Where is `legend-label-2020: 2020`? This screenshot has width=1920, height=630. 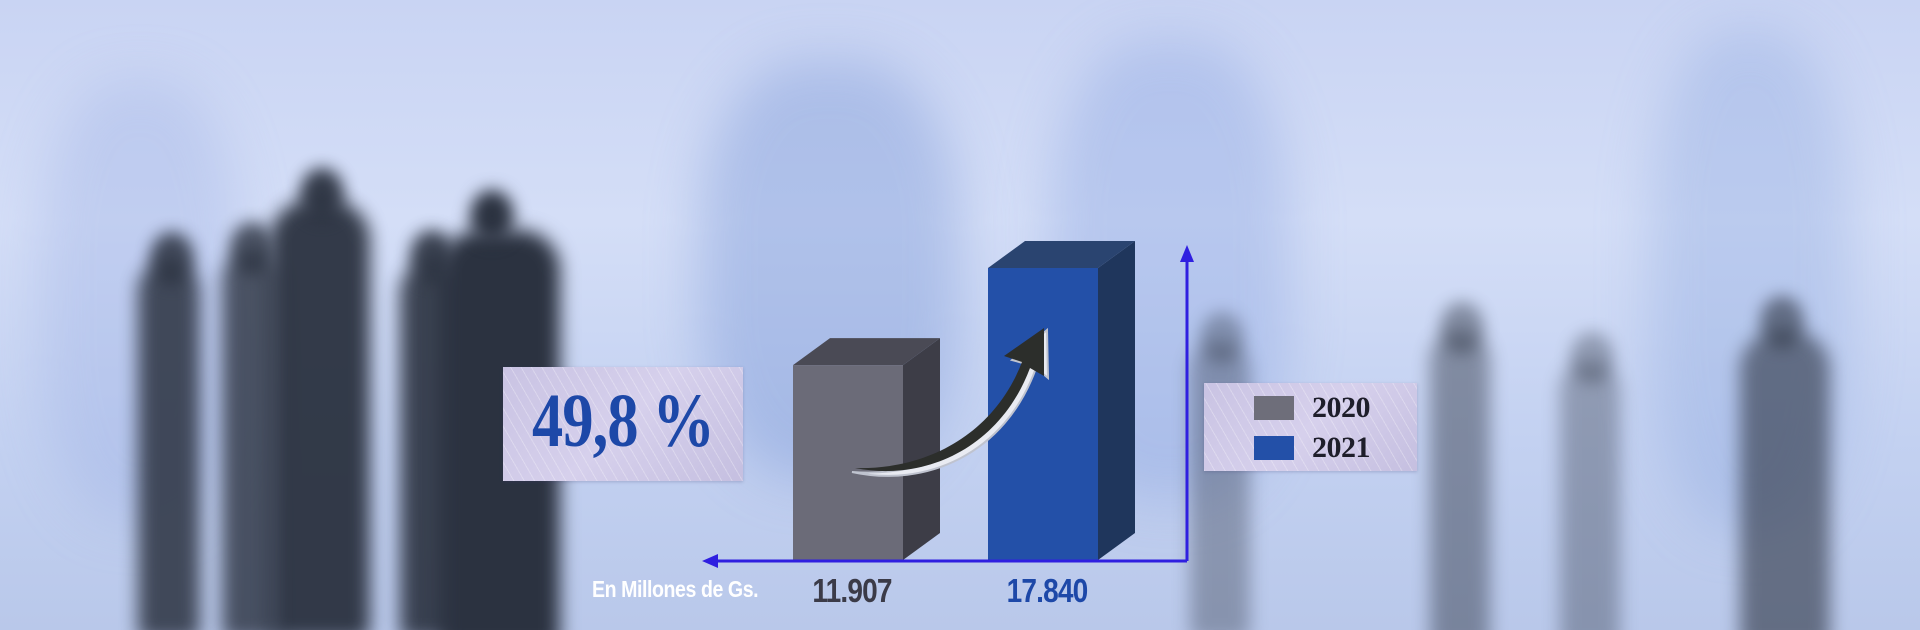
legend-label-2020: 2020 is located at coordinates (1341, 407).